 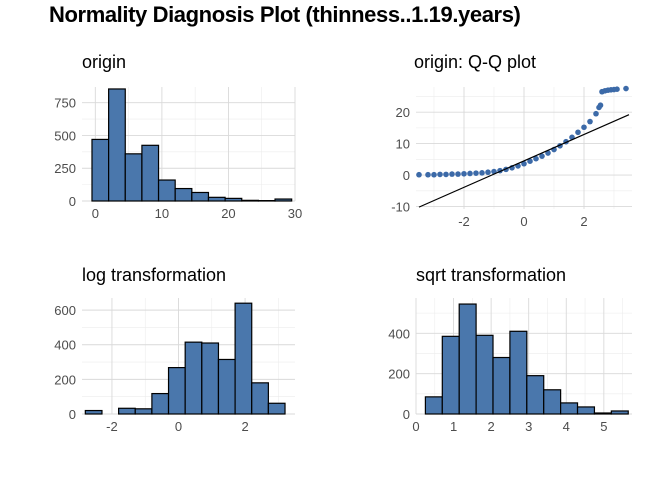 What do you see at coordinates (475, 62) in the screenshot?
I see `panel-title: origin: Q-Q plot` at bounding box center [475, 62].